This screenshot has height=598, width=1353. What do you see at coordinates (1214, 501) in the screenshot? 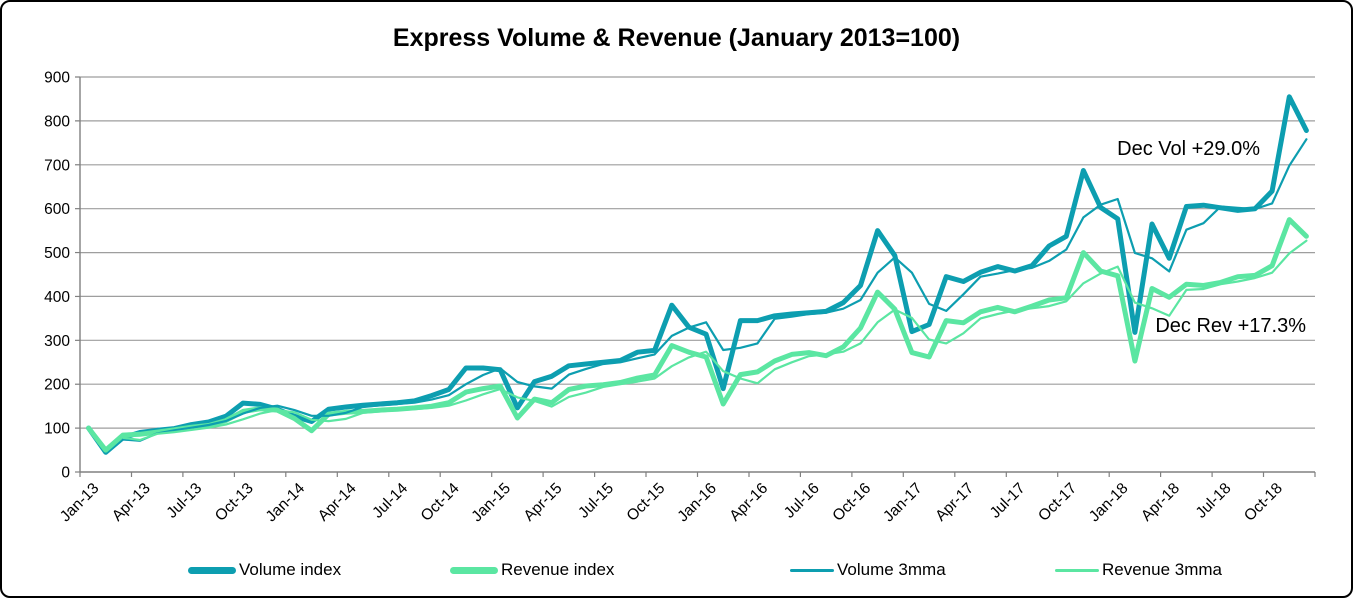
I see `x-tick-label: Jul-18` at bounding box center [1214, 501].